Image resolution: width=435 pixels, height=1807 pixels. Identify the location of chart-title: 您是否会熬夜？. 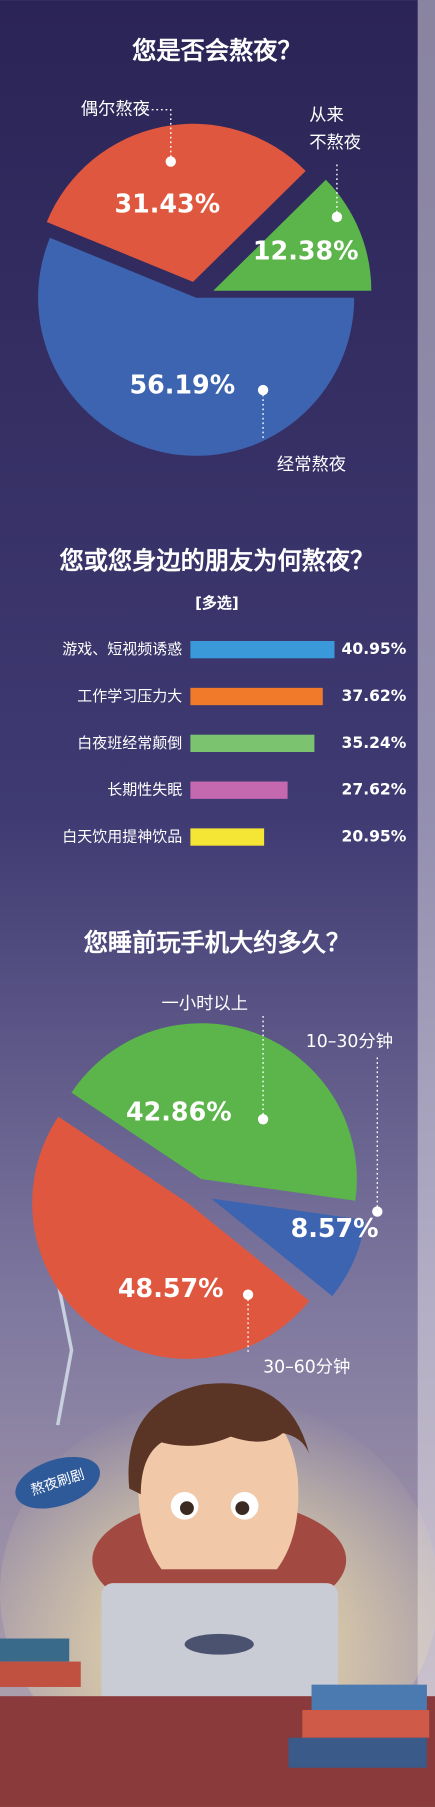
(217, 51).